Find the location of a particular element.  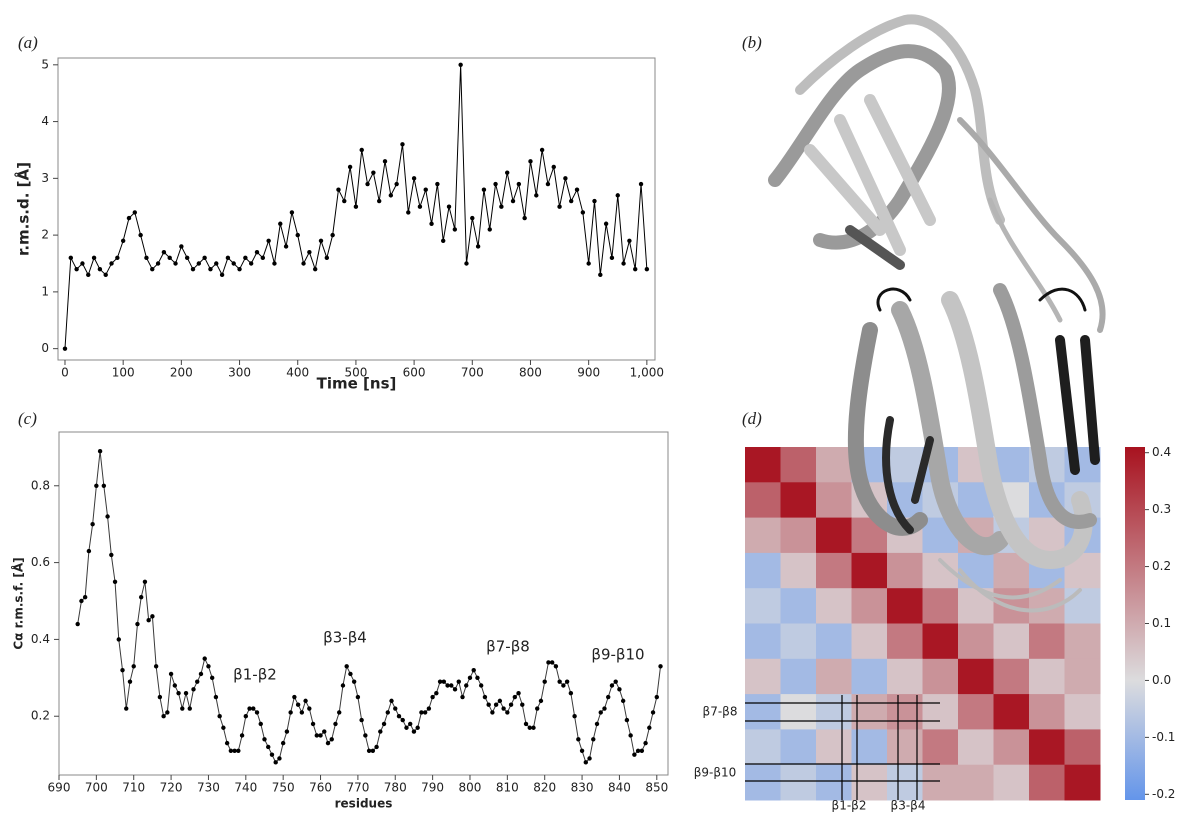

annotation: β1-β2 is located at coordinates (255, 675).